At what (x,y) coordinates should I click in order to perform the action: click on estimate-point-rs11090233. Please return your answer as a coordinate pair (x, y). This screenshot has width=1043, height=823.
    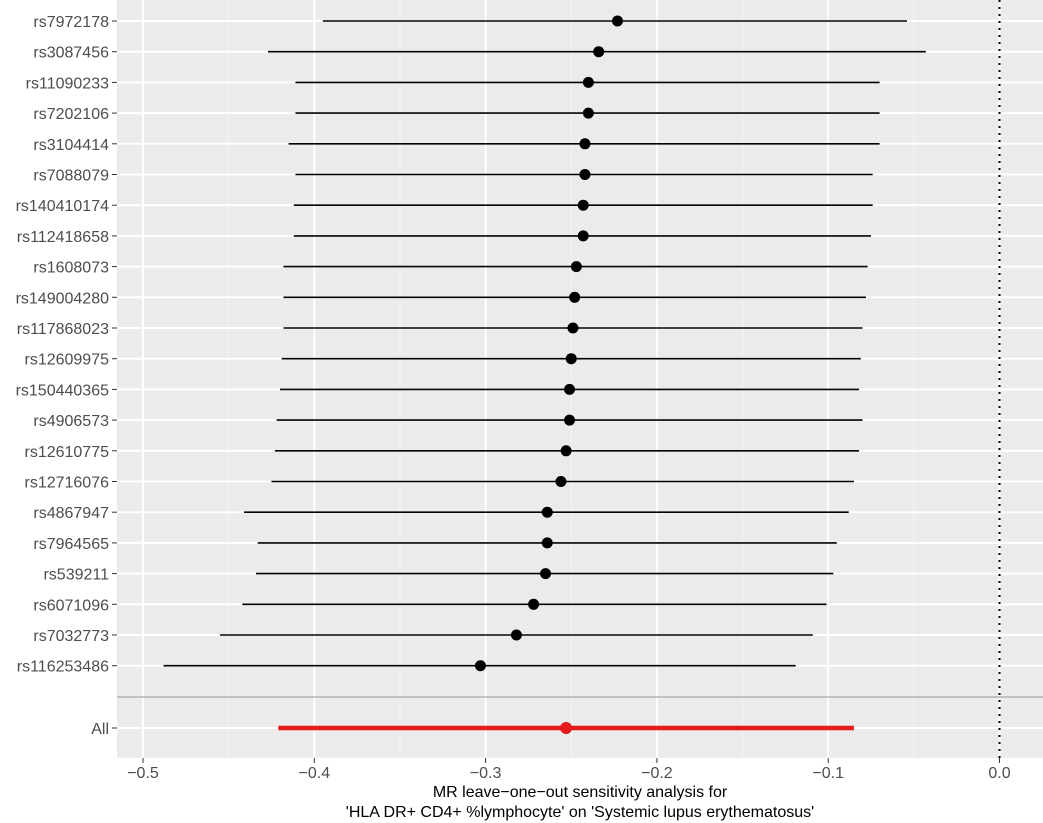
    Looking at the image, I should click on (588, 82).